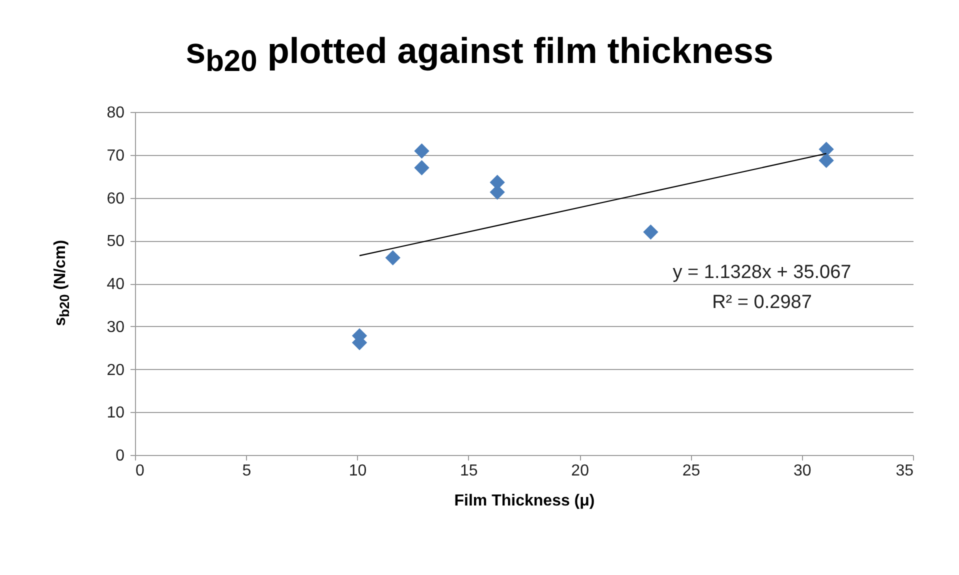 This screenshot has height=575, width=959. What do you see at coordinates (115, 327) in the screenshot?
I see `y-tick-label: 30` at bounding box center [115, 327].